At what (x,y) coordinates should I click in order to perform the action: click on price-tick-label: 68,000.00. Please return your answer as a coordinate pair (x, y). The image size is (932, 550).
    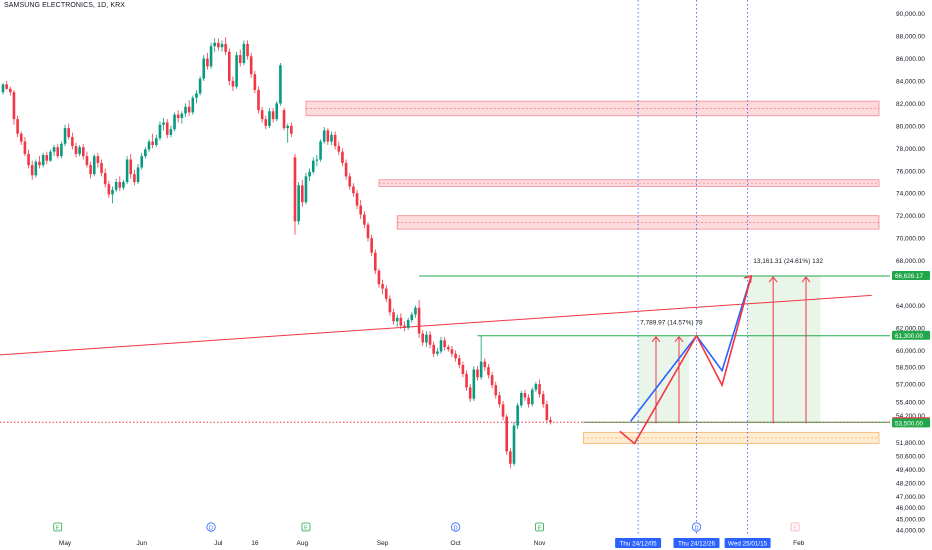
    Looking at the image, I should click on (910, 261).